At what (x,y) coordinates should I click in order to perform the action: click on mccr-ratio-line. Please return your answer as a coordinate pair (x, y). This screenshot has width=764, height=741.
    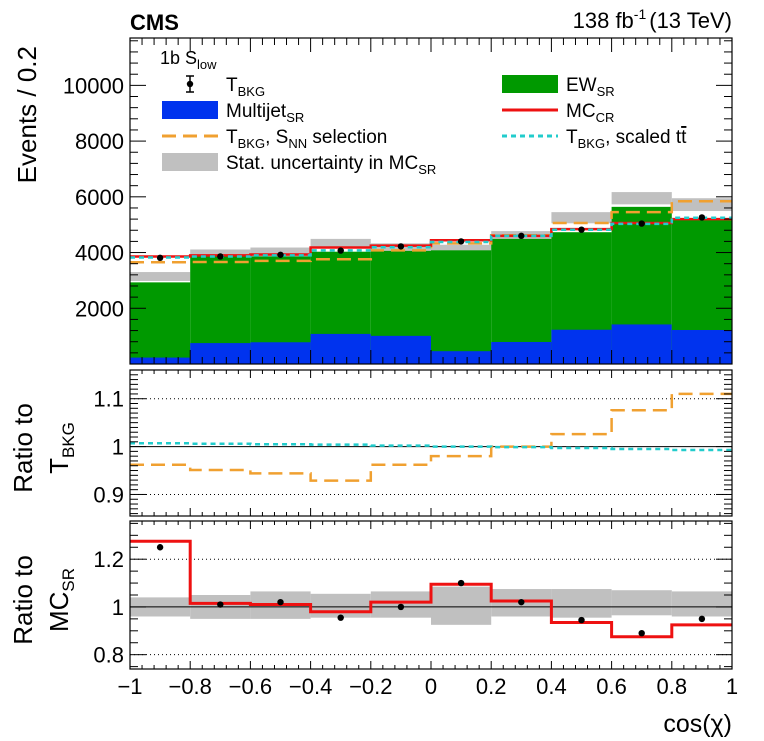
    Looking at the image, I should click on (431, 589).